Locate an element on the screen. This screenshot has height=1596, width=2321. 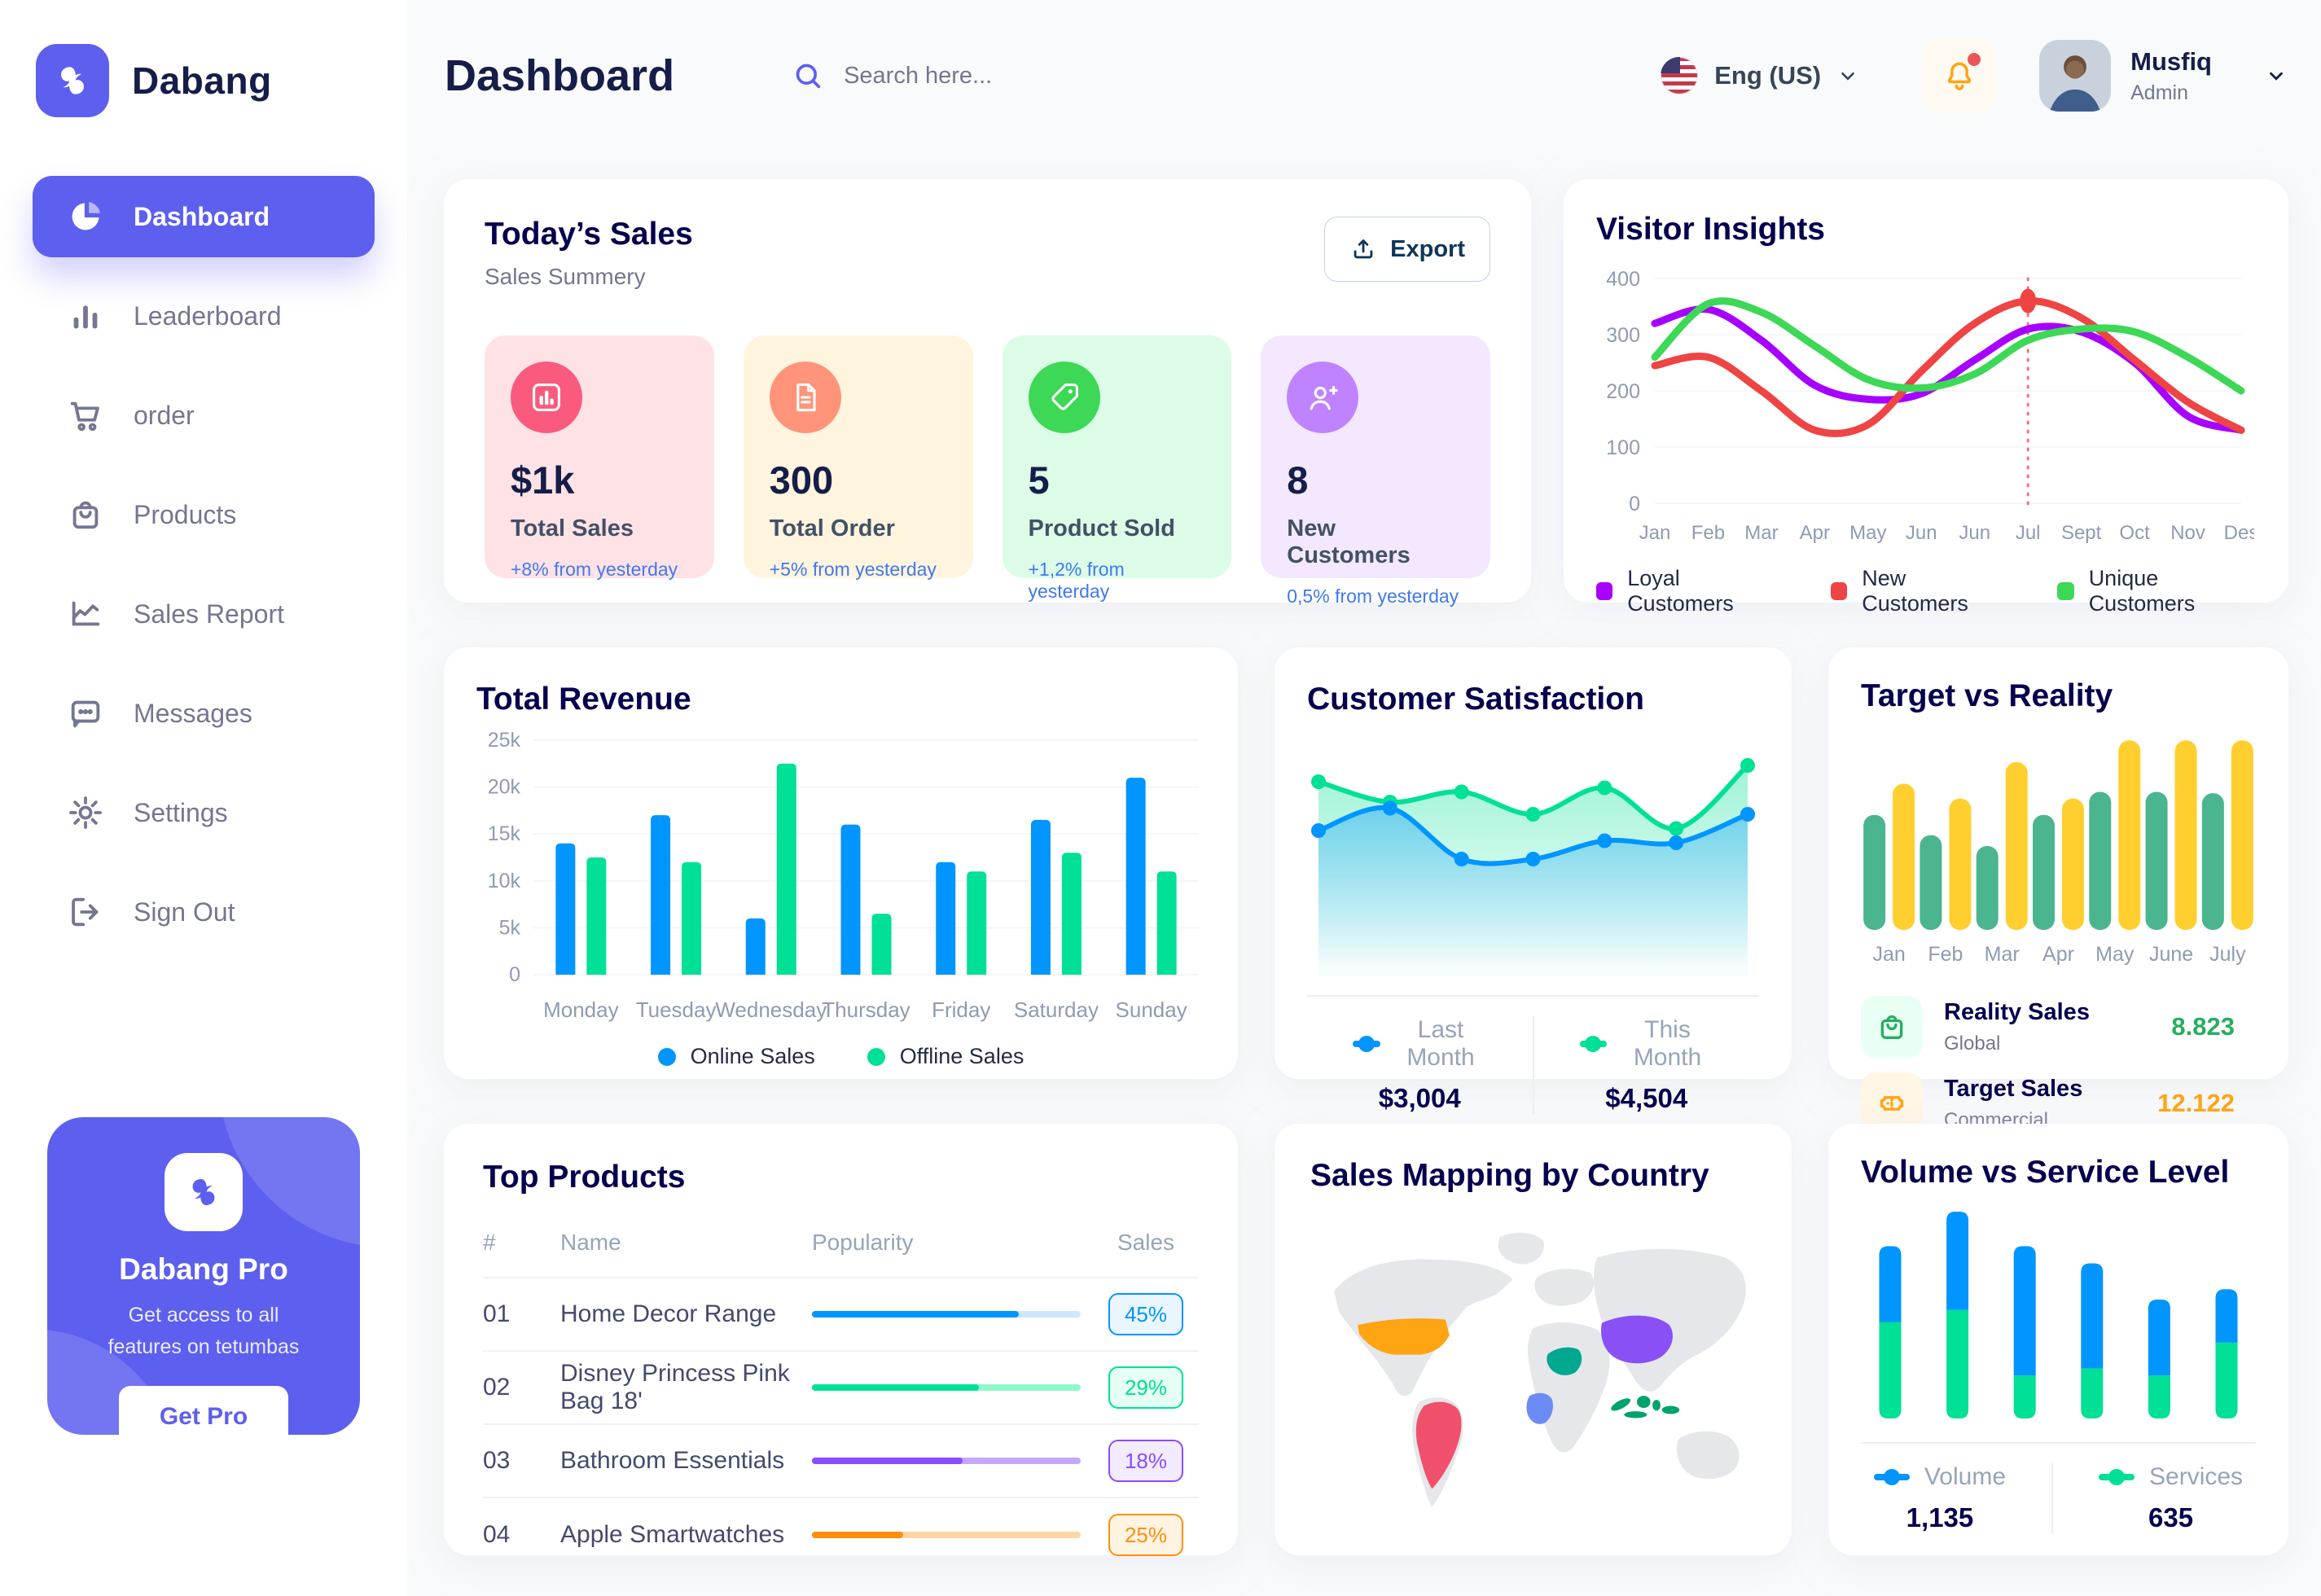
sidebar-item-sales-report: Sales Report is located at coordinates (204, 614).